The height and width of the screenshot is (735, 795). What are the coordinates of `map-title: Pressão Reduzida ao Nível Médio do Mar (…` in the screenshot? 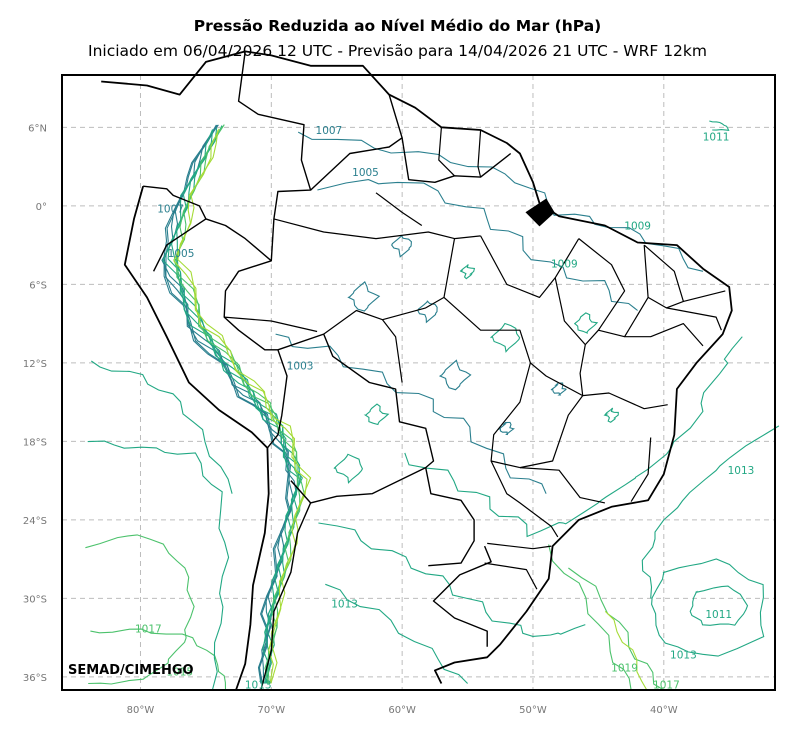 It's located at (397, 26).